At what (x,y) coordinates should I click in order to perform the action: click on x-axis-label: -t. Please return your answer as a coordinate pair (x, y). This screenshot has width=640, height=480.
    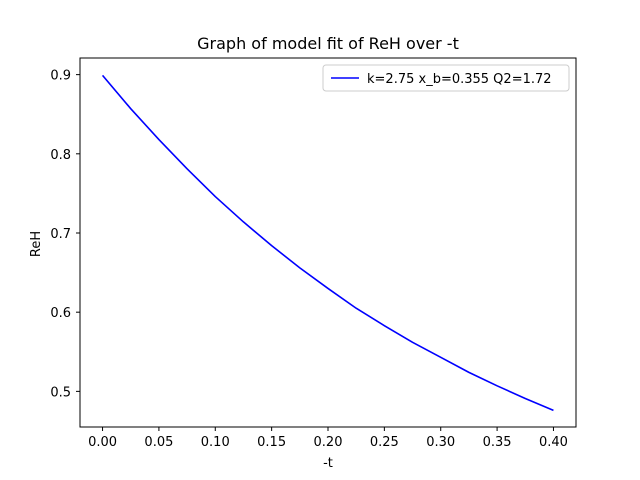
    Looking at the image, I should click on (328, 463).